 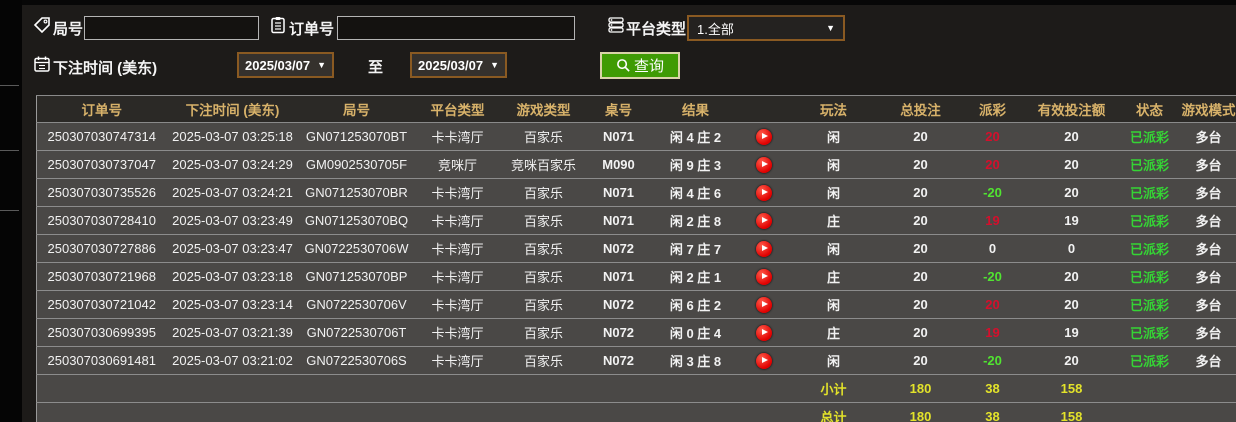 I want to click on cell-bet-time: 2025-03-07 03:24:29, so click(x=233, y=165).